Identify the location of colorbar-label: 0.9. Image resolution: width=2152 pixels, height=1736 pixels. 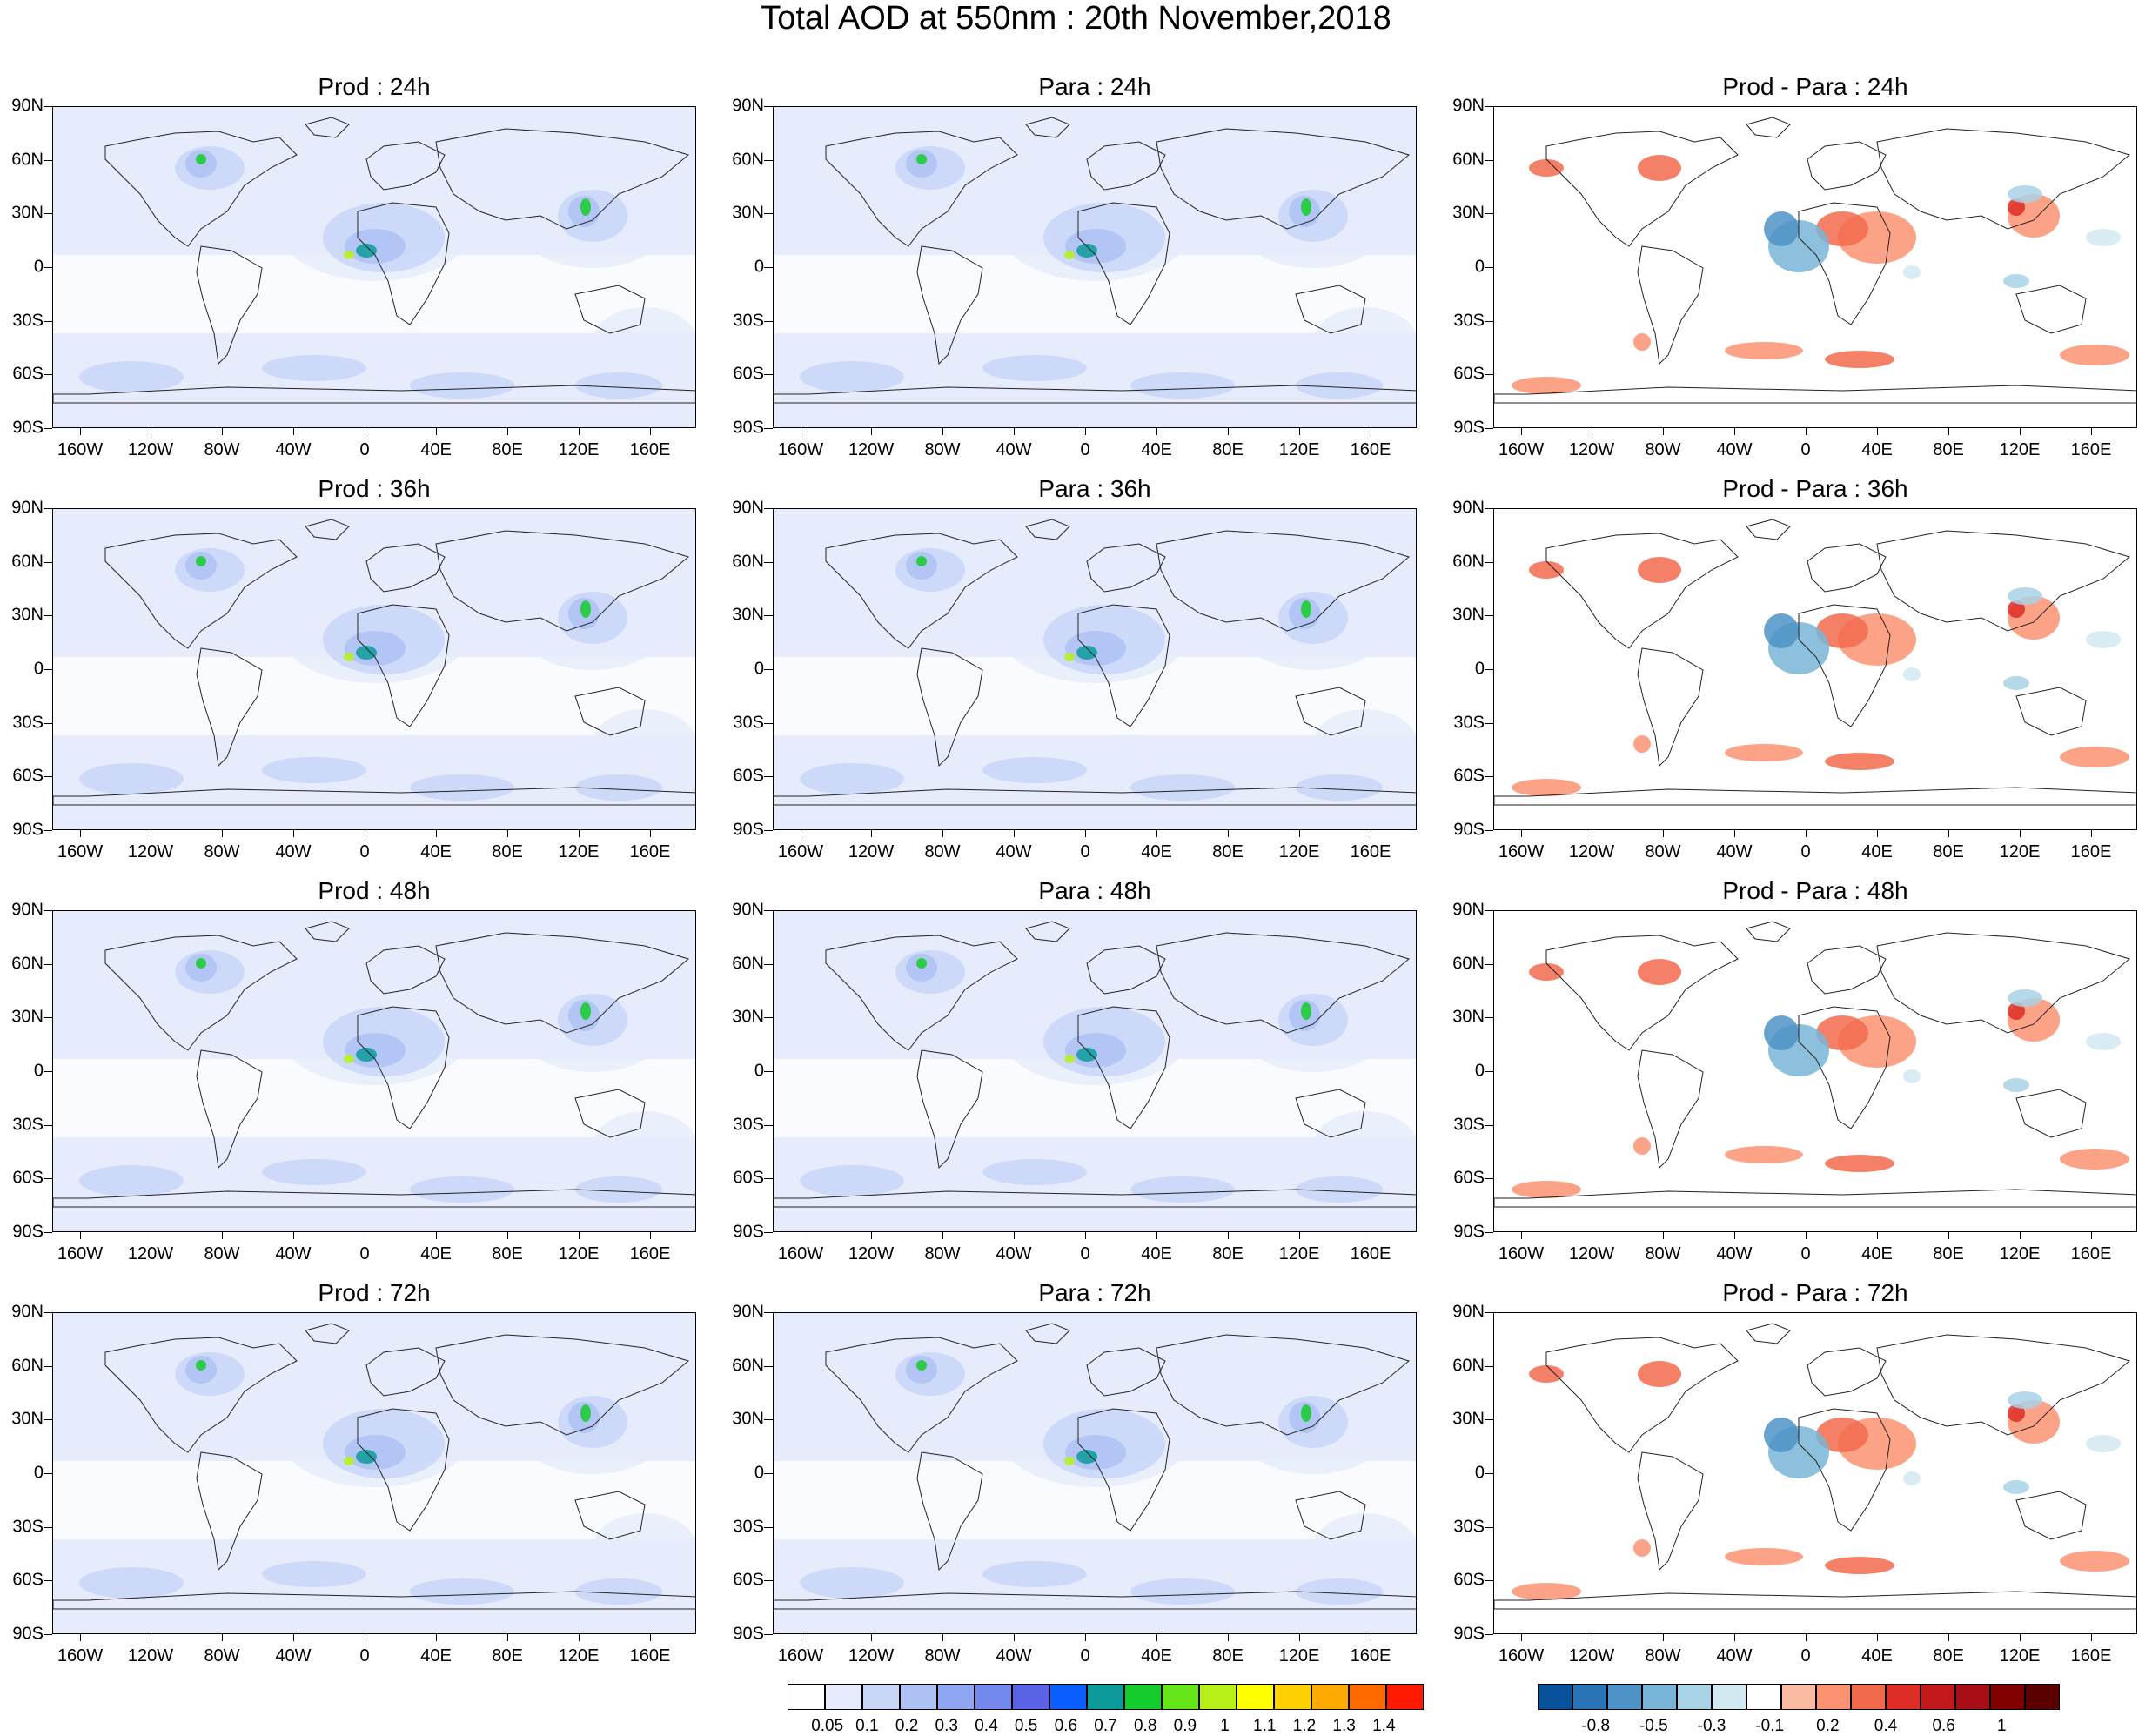
(1185, 1726).